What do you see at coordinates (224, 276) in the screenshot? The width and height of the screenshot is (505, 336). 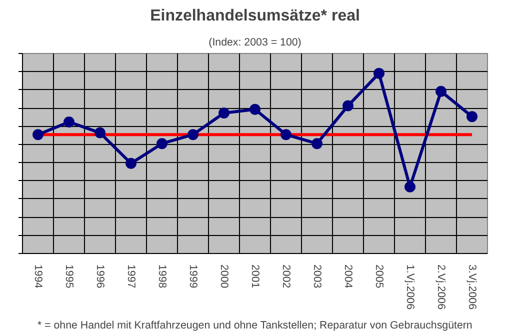 I see `x-tick-label: 2000` at bounding box center [224, 276].